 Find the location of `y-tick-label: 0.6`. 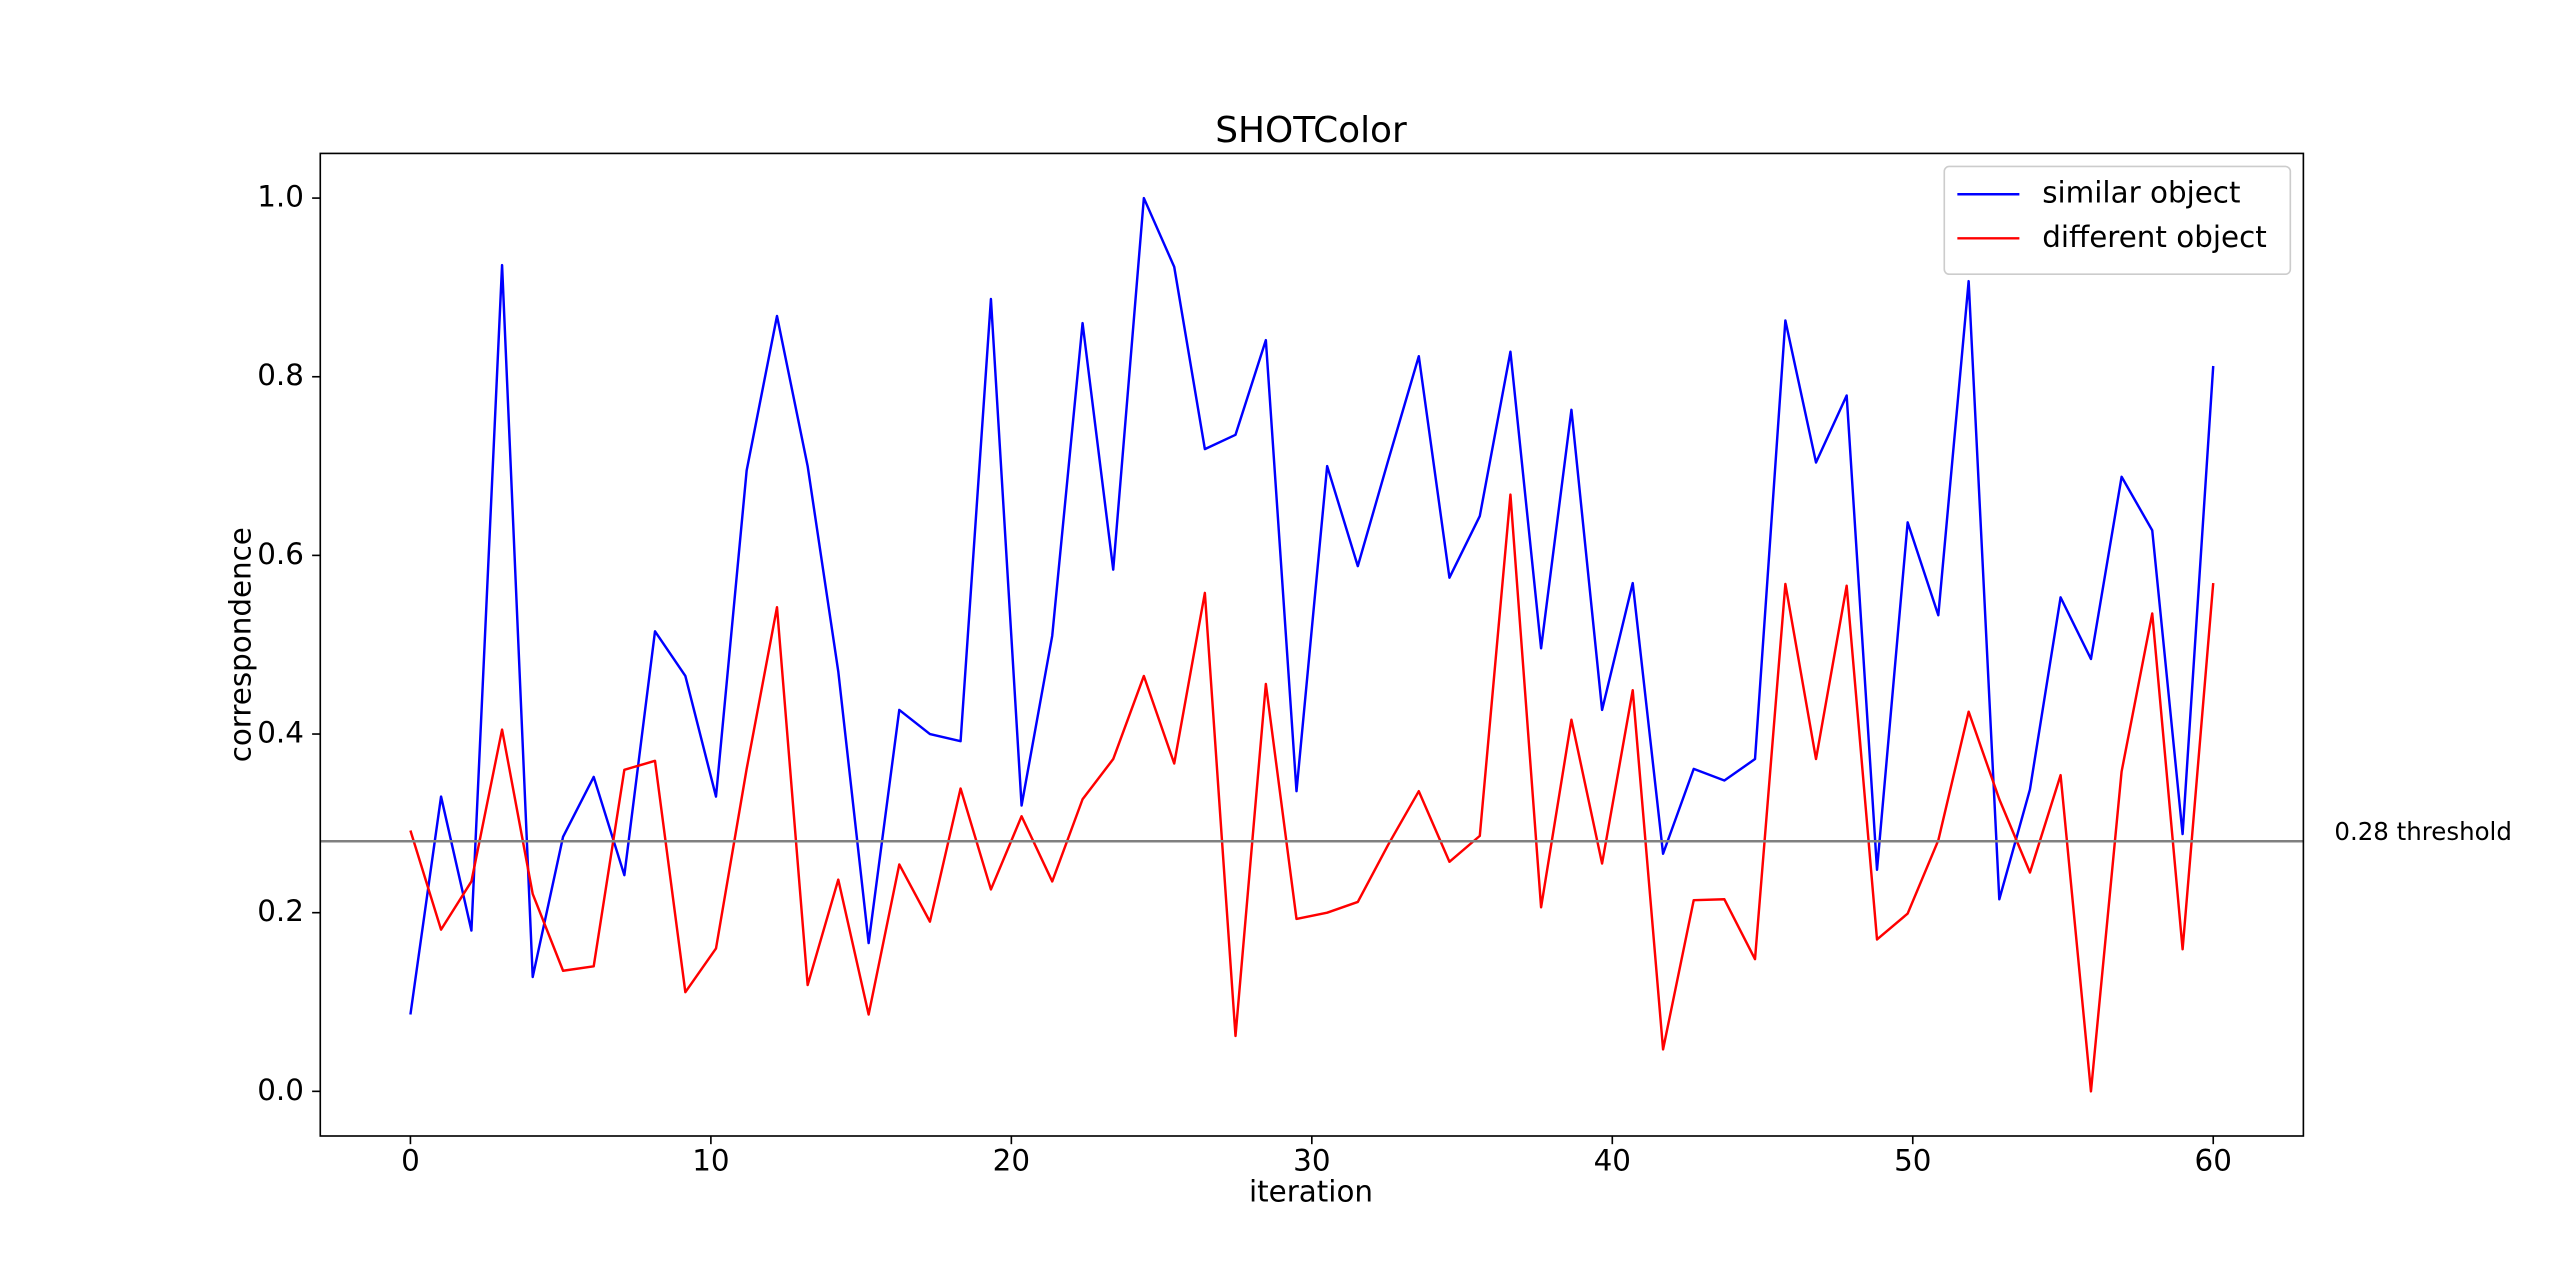

y-tick-label: 0.6 is located at coordinates (280, 554).